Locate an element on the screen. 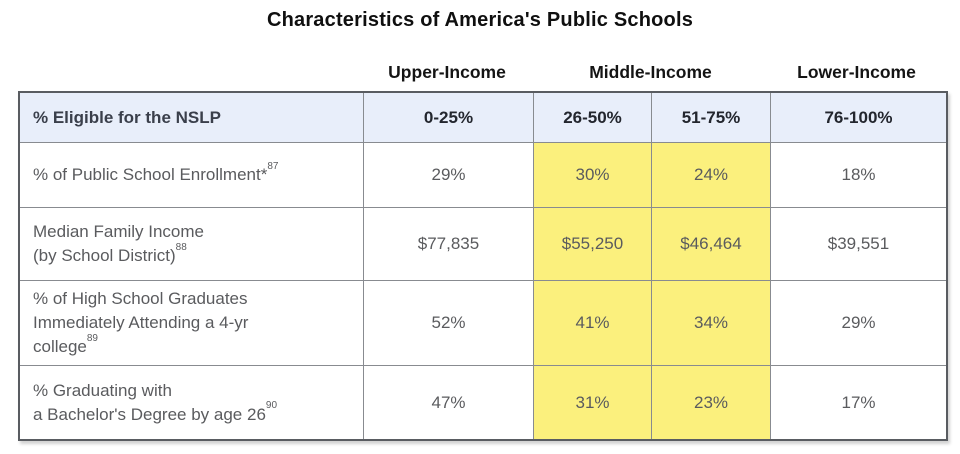  header-cell-76-100: 76-100% is located at coordinates (858, 118).